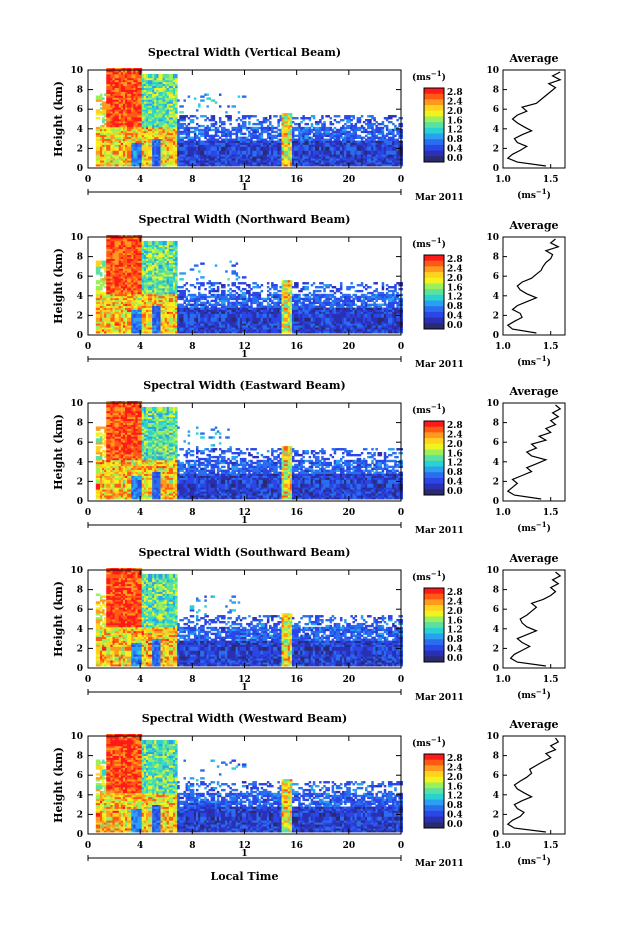 The width and height of the screenshot is (618, 929). What do you see at coordinates (58, 119) in the screenshot?
I see `y-axis-label: Height (km)` at bounding box center [58, 119].